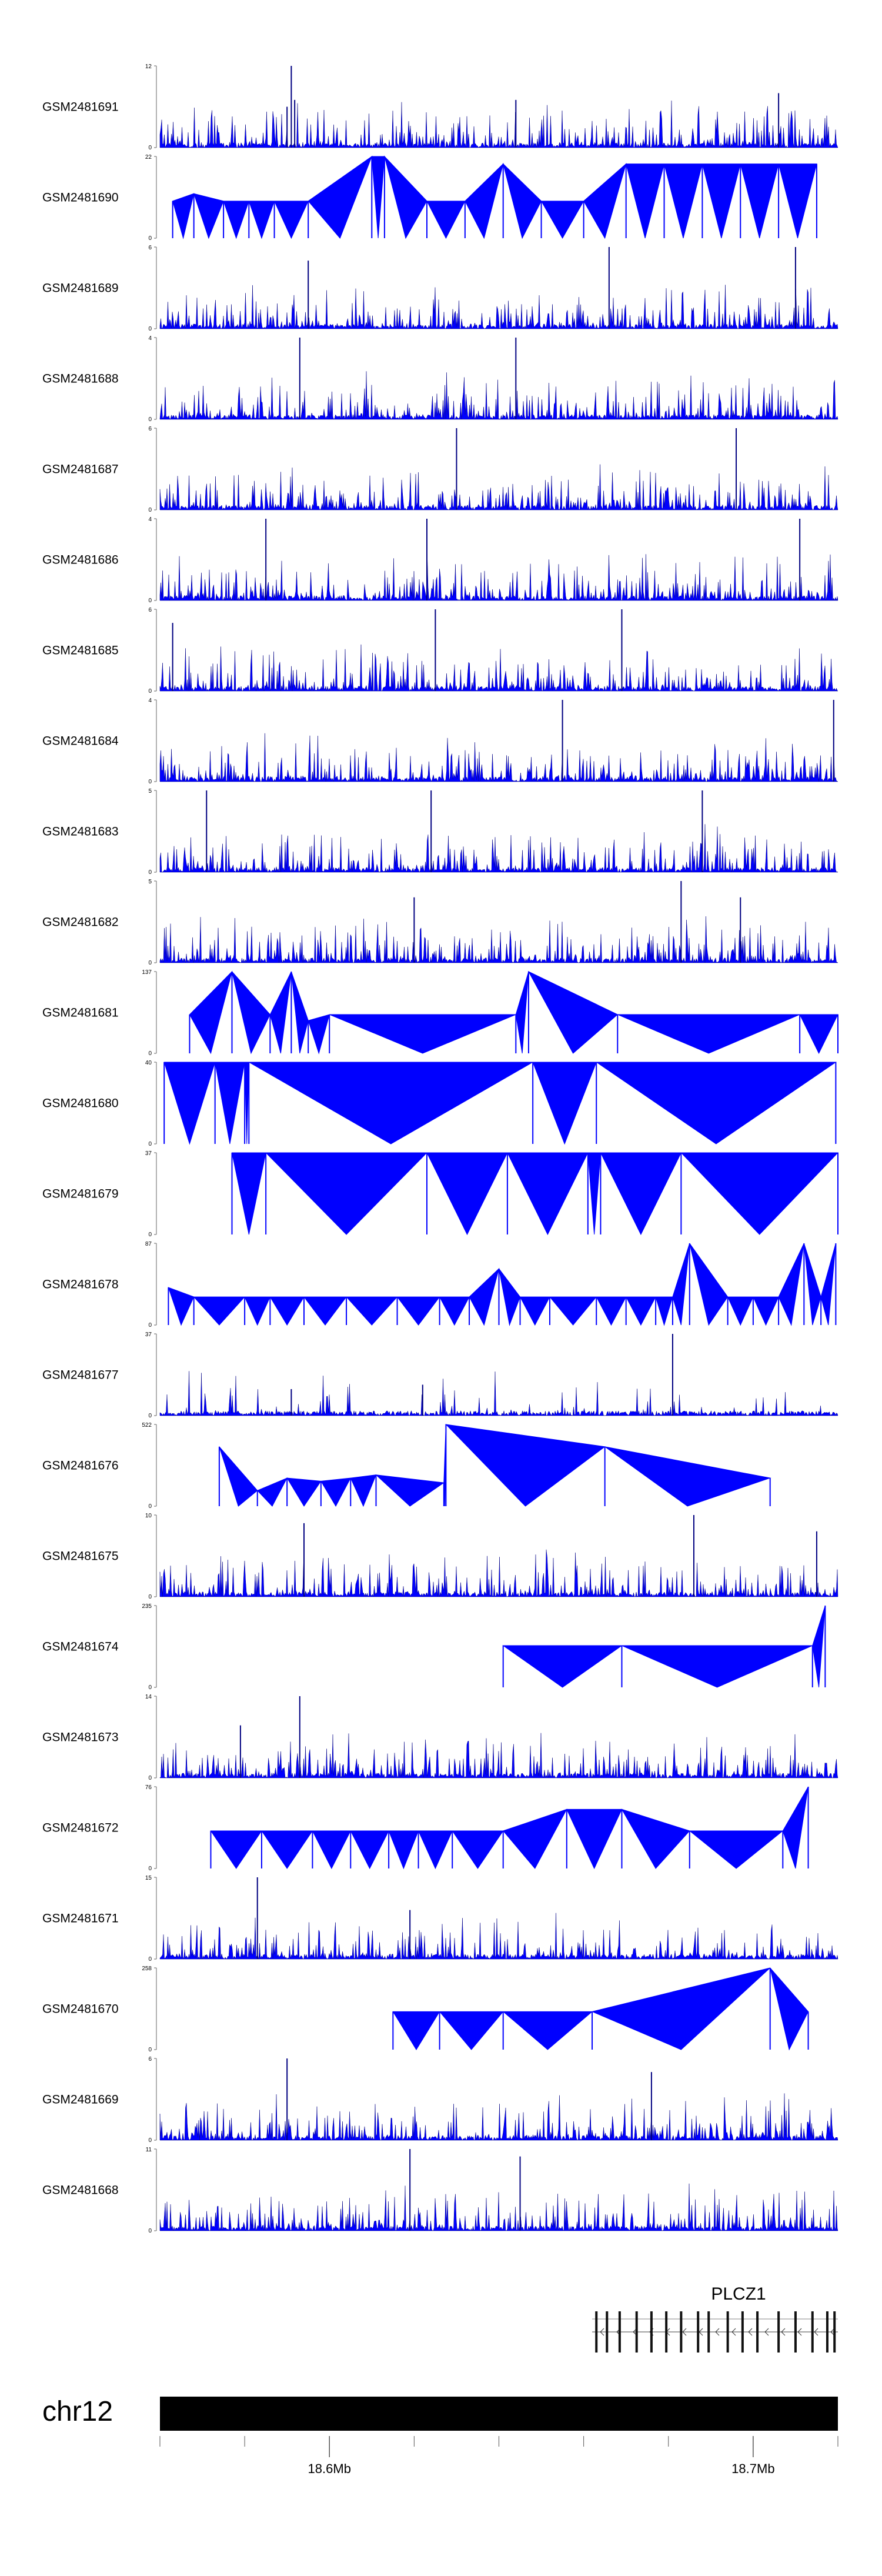 The height and width of the screenshot is (2576, 882). What do you see at coordinates (80, 1194) in the screenshot?
I see `track-label: GSM2481679` at bounding box center [80, 1194].